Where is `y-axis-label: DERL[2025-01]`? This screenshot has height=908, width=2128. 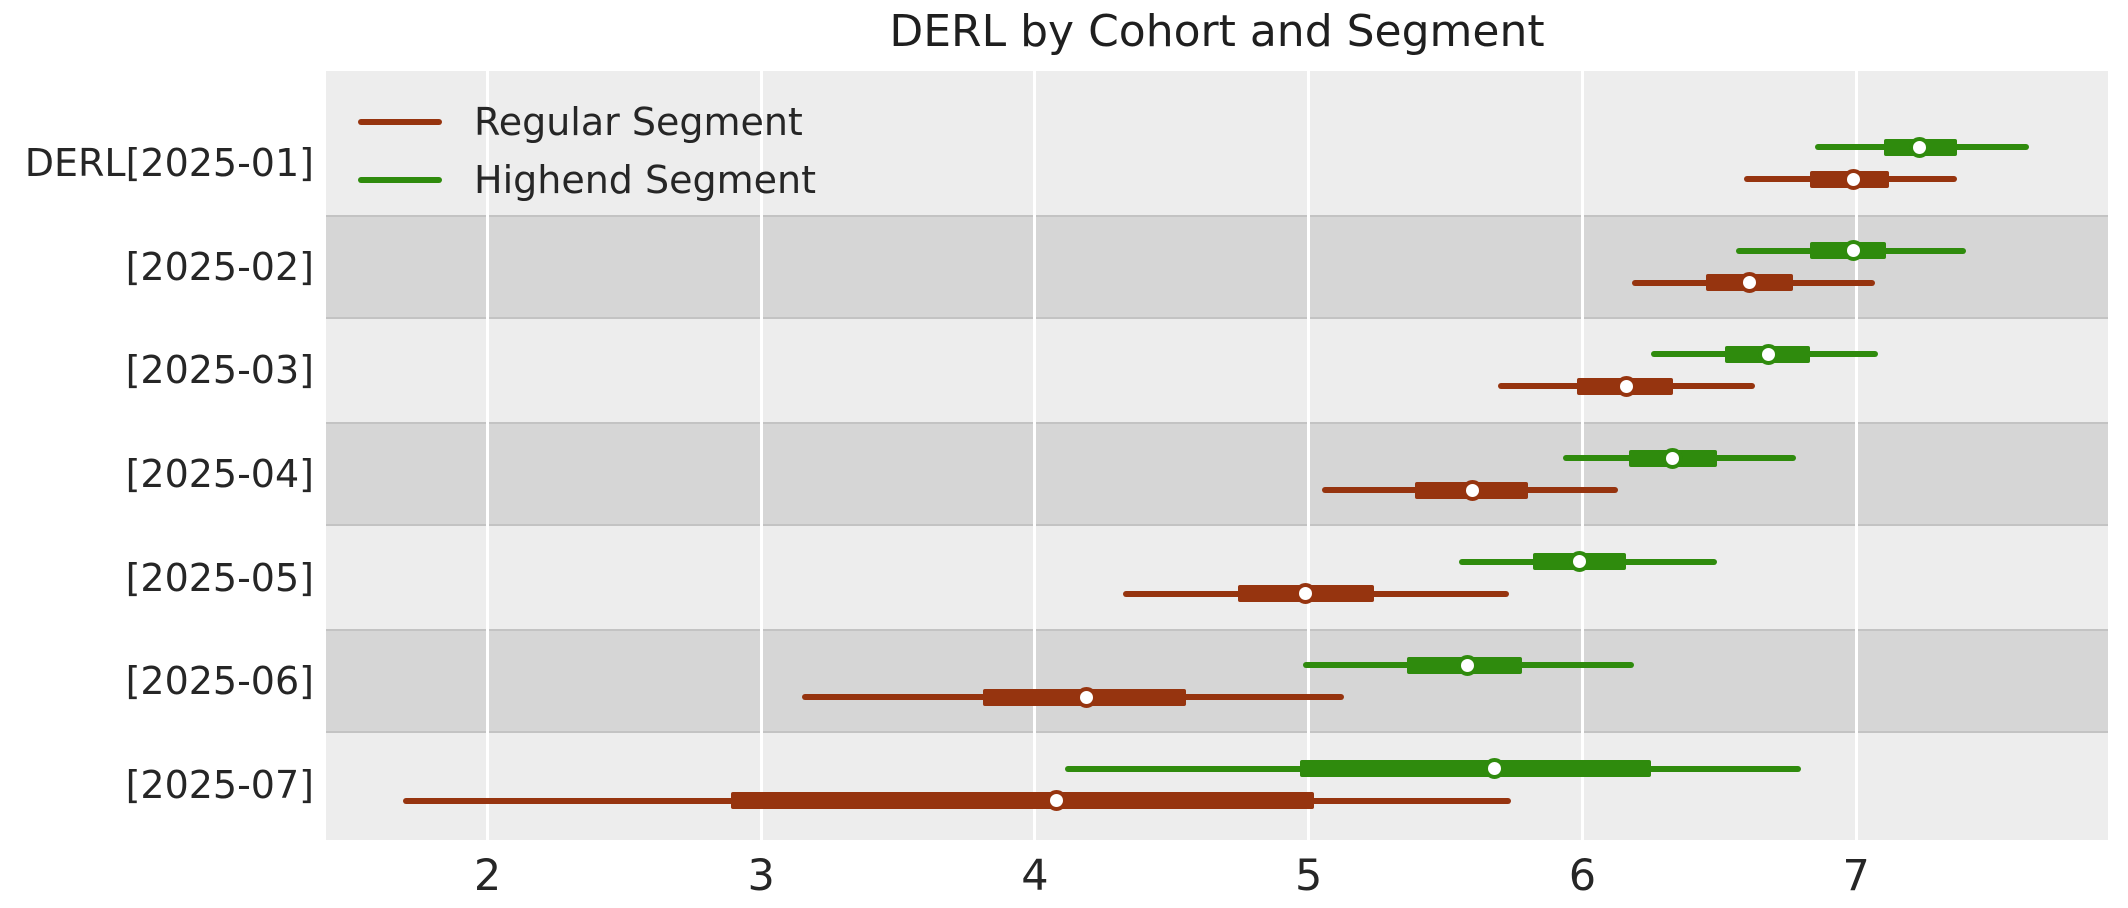 y-axis-label: DERL[2025-01] is located at coordinates (169, 163).